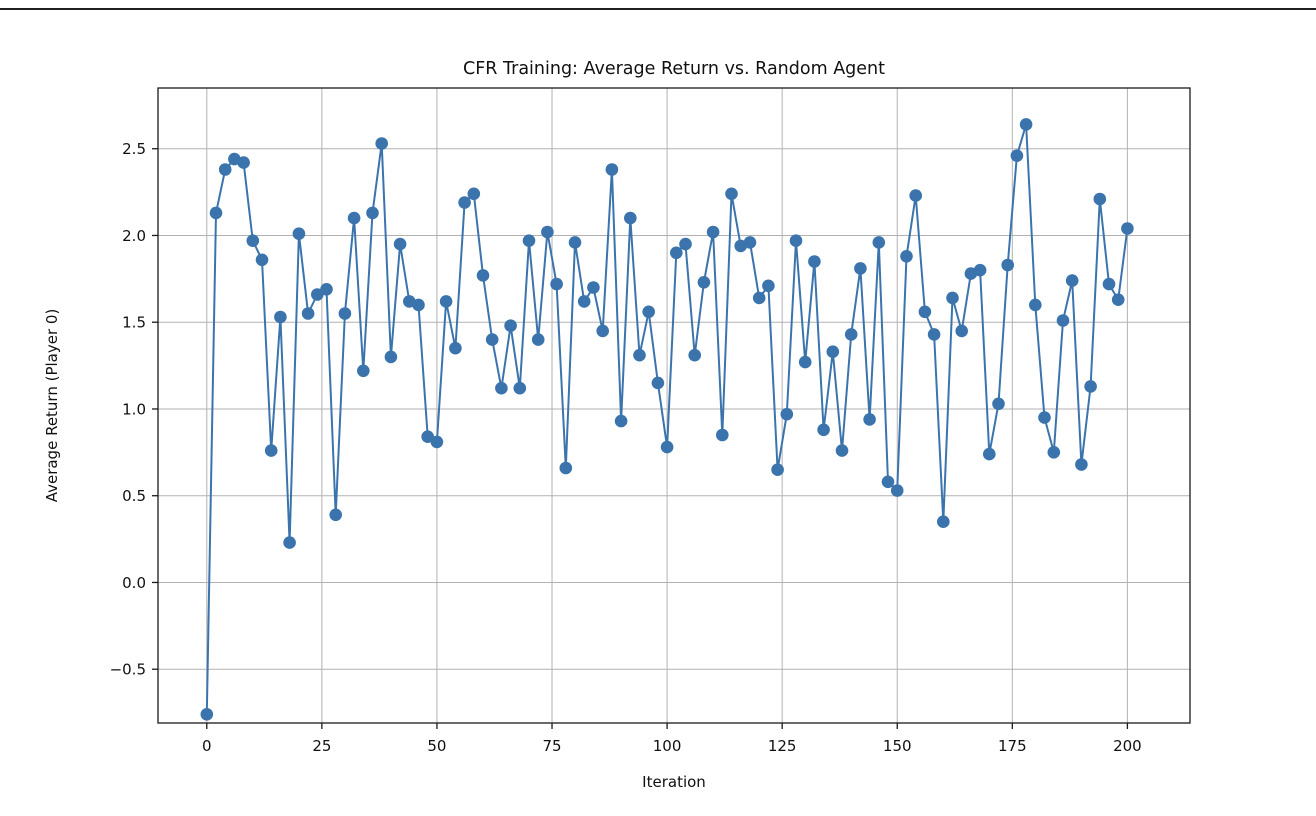 The image size is (1316, 816). What do you see at coordinates (551, 746) in the screenshot?
I see `x-tick-label: 75` at bounding box center [551, 746].